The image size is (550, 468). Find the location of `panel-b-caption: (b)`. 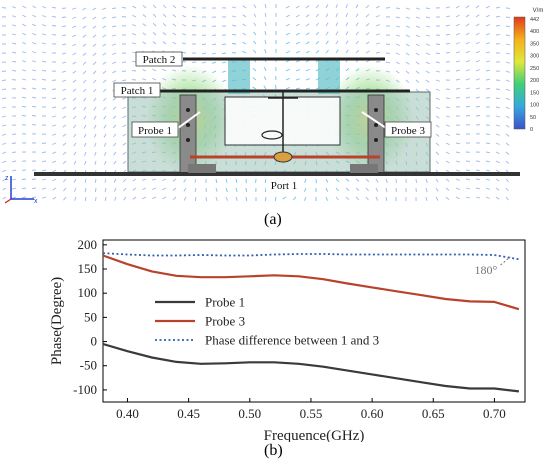

panel-b-caption: (b) is located at coordinates (273, 450).